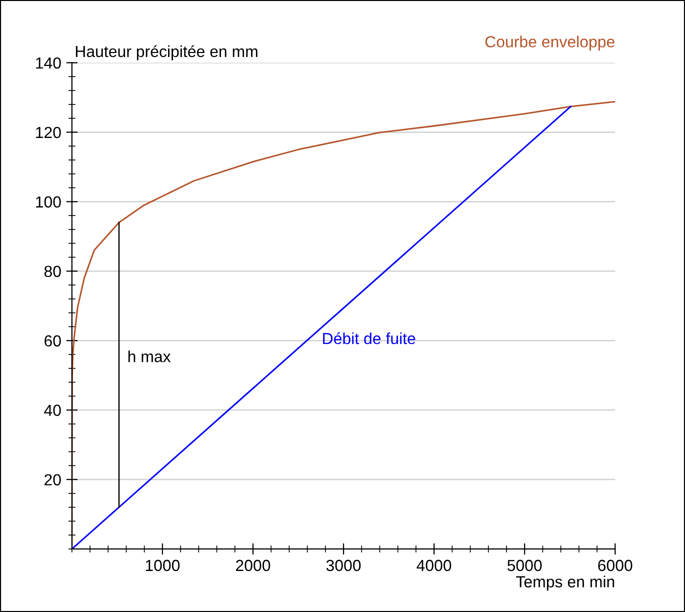 The height and width of the screenshot is (612, 685). I want to click on y-tick-label: 100, so click(48, 202).